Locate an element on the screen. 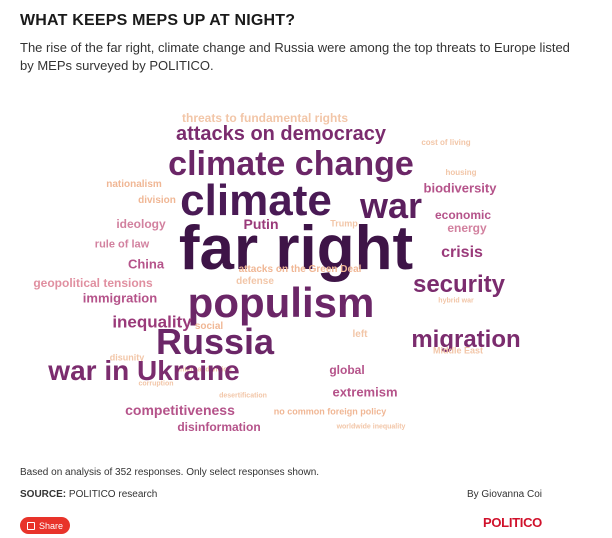  cloud-word: extremism is located at coordinates (365, 392).